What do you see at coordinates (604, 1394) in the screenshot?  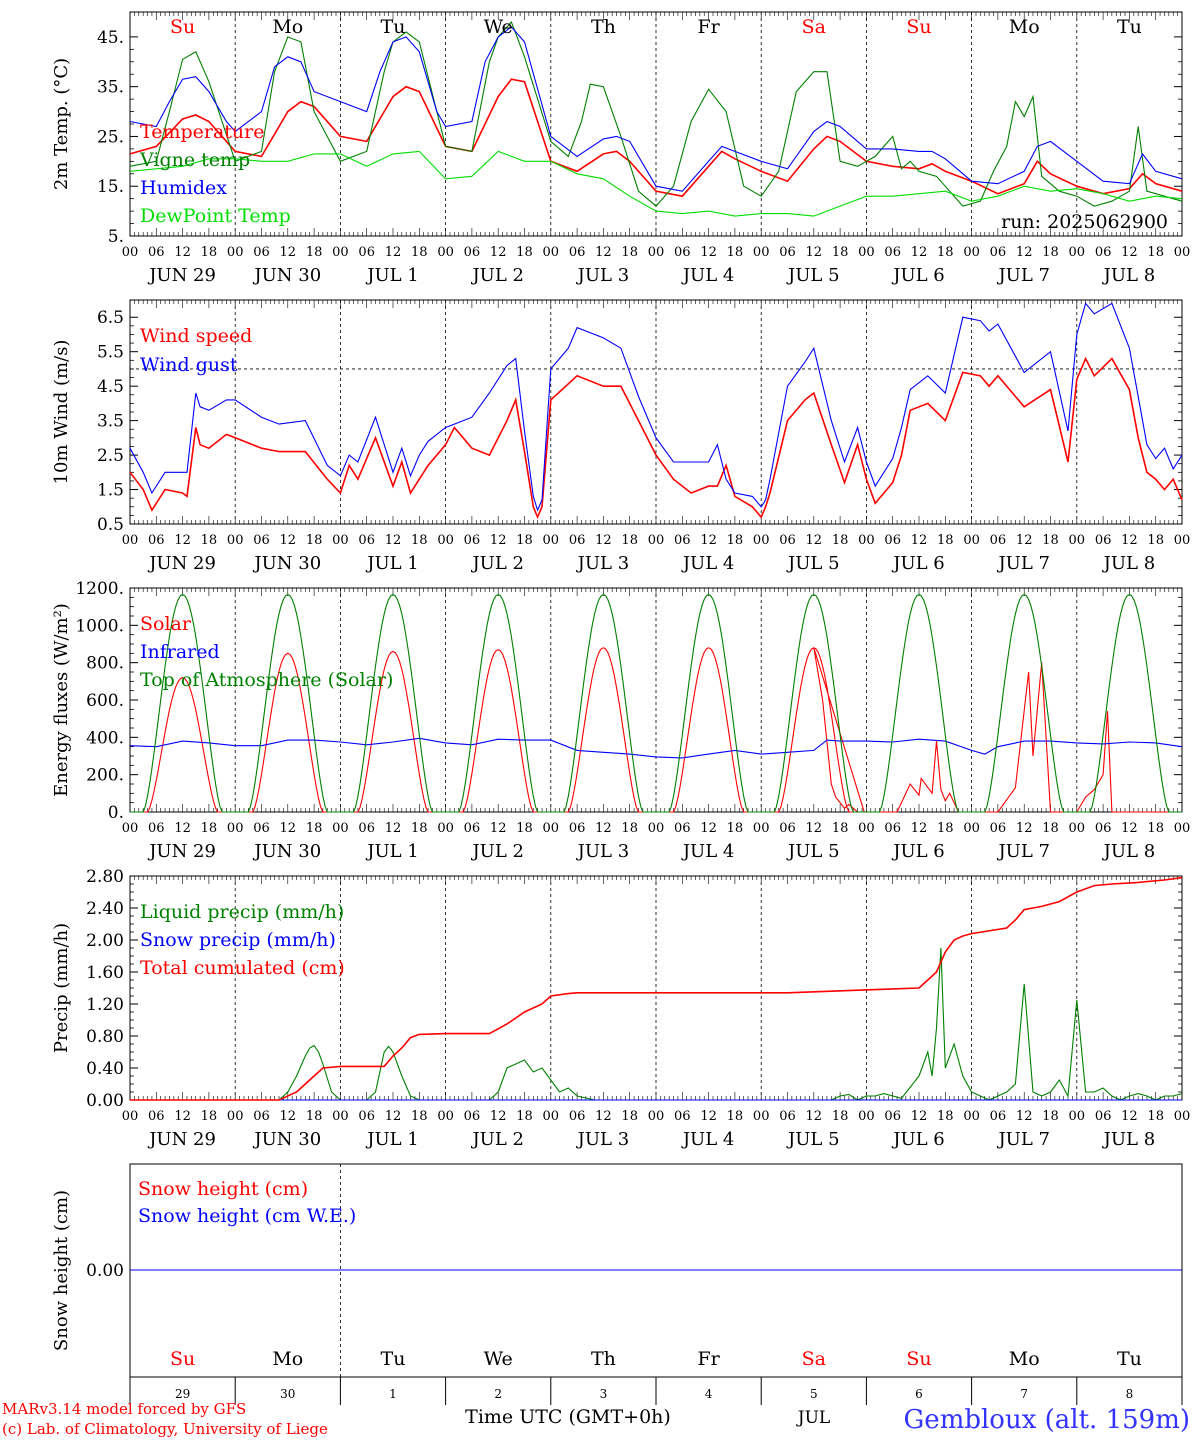 I see `day-number: 3` at bounding box center [604, 1394].